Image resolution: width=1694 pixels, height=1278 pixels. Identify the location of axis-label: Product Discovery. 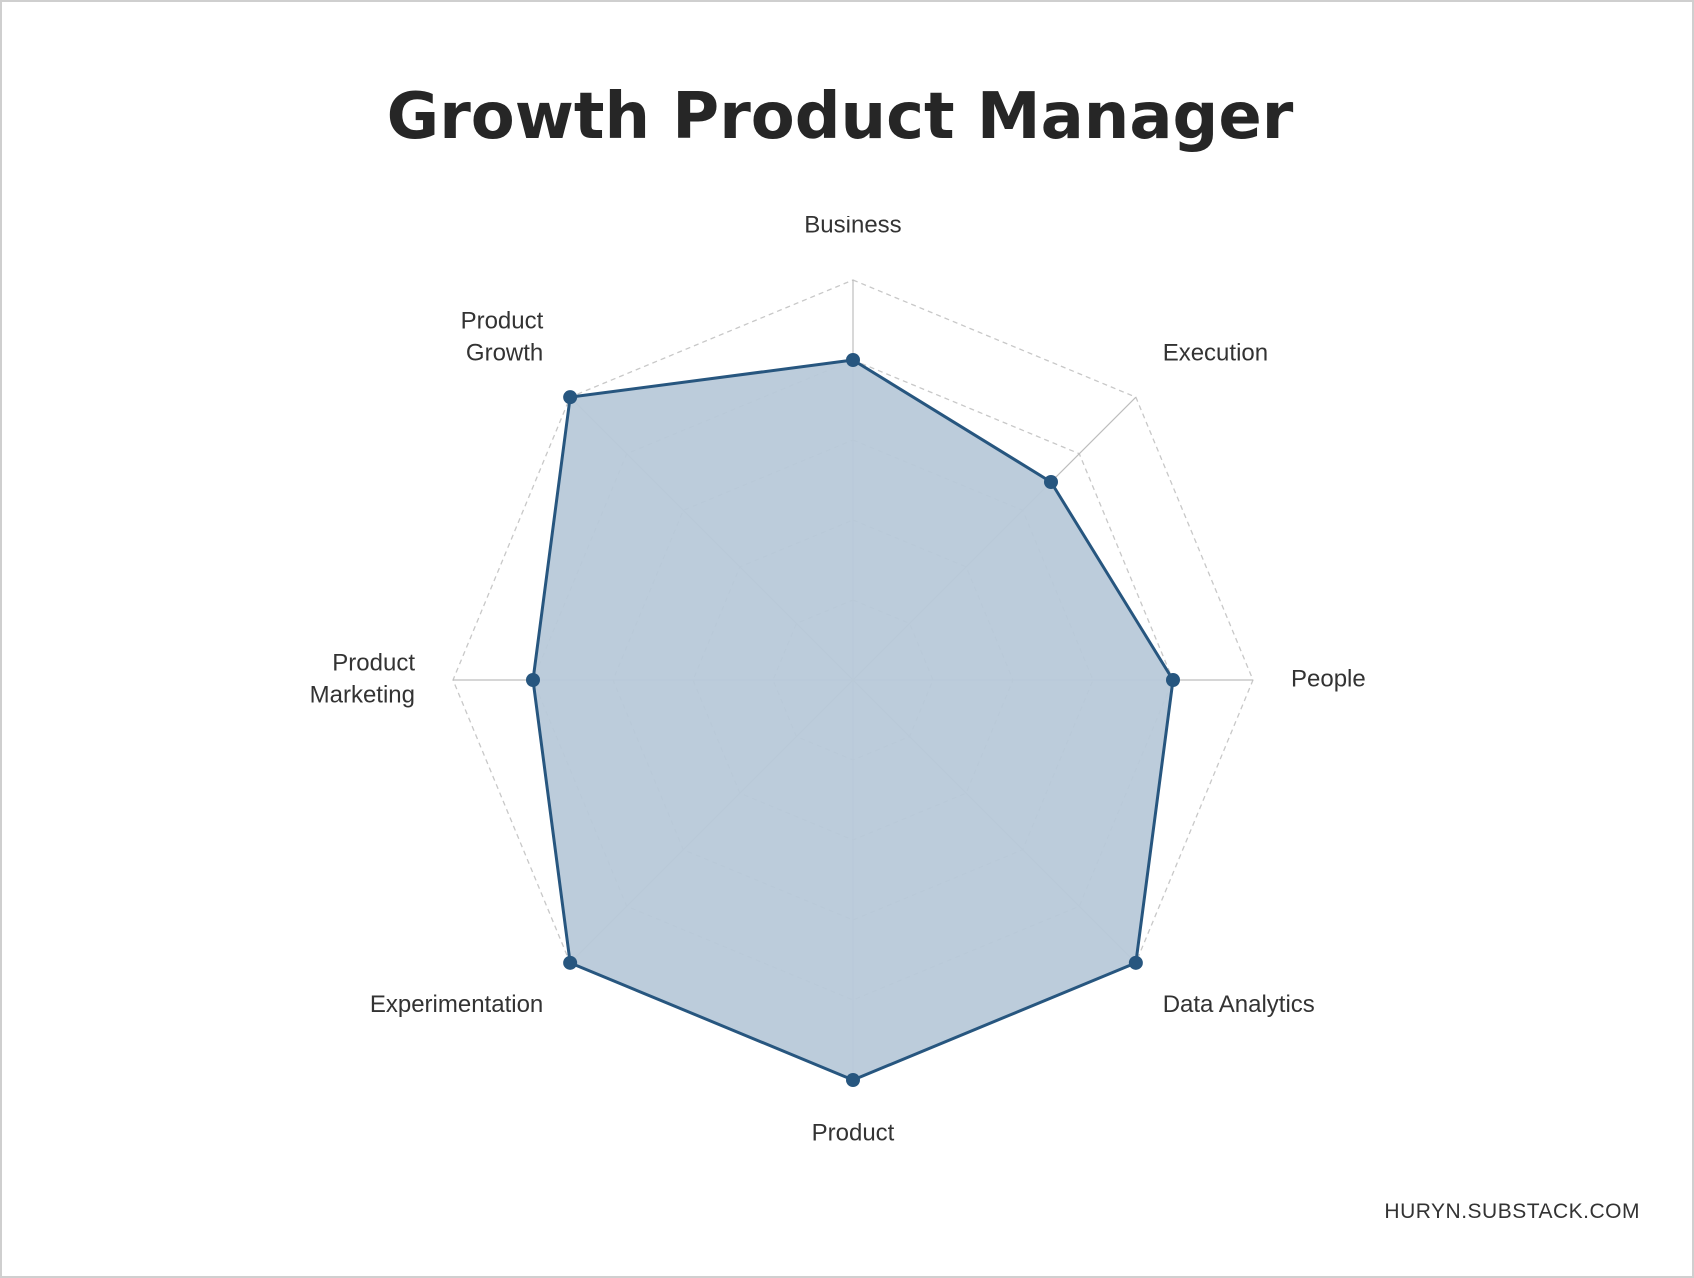
(852, 1148).